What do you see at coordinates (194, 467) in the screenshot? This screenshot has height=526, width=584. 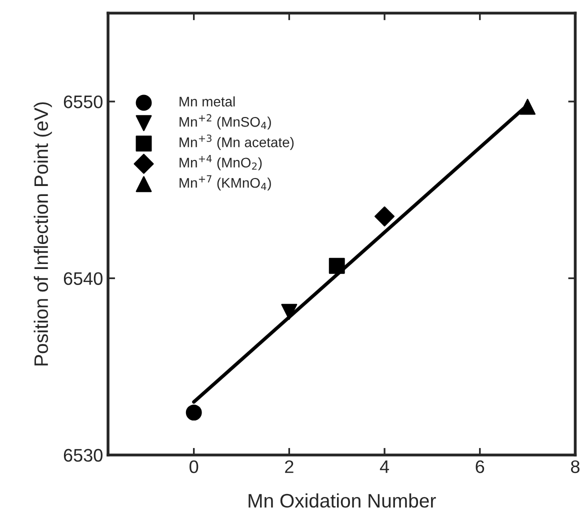 I see `x-tick-label: 0` at bounding box center [194, 467].